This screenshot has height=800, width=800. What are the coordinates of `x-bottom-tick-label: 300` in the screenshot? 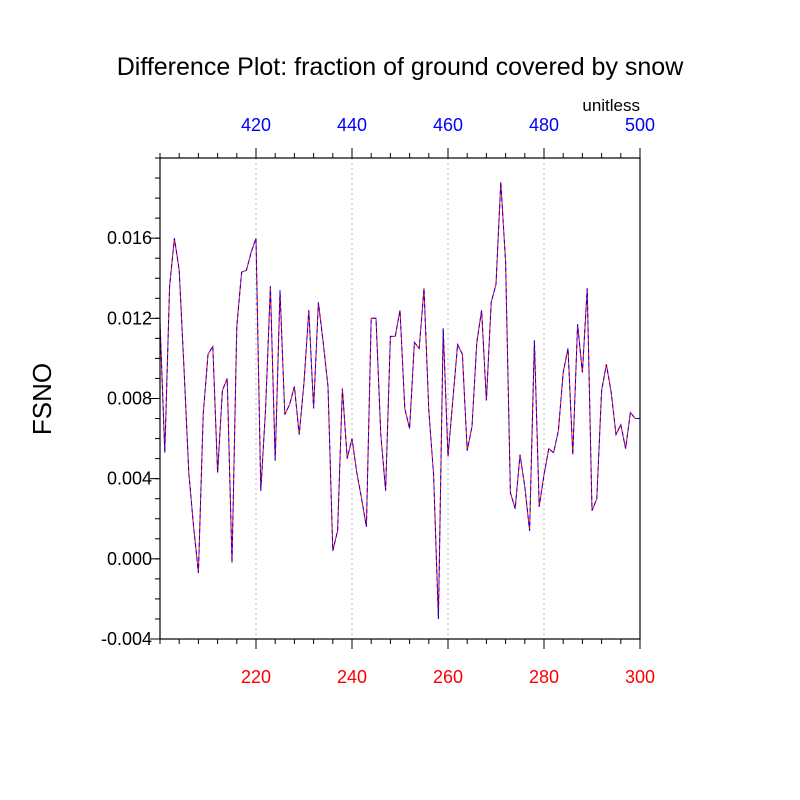 It's located at (640, 677).